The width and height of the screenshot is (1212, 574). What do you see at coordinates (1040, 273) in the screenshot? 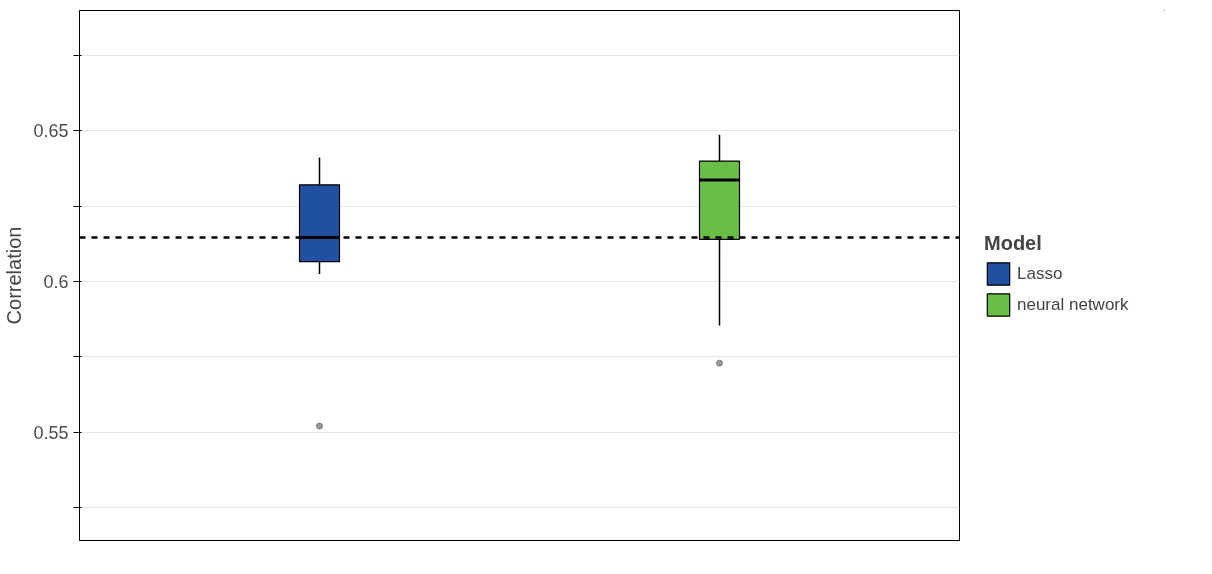
I see `legend-label: Lasso` at bounding box center [1040, 273].